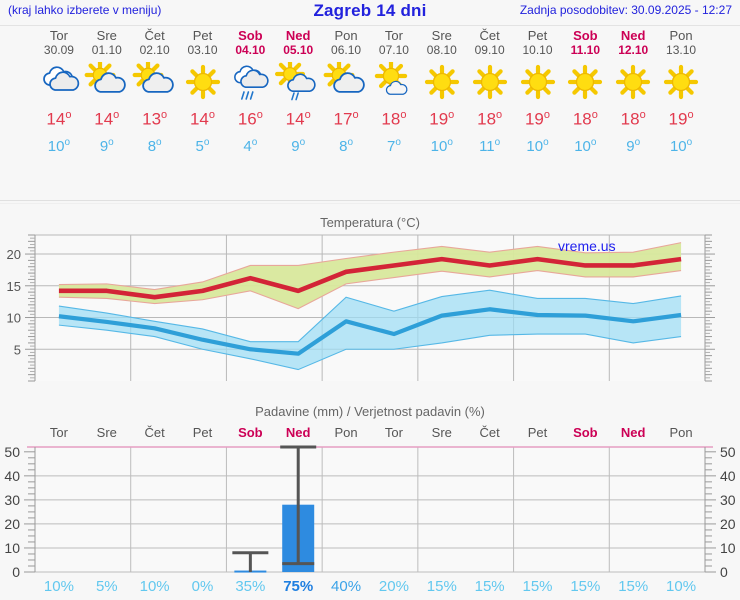  Describe the element at coordinates (681, 93) in the screenshot. I see `day-column: Pon 13.10 19o 10o` at that location.